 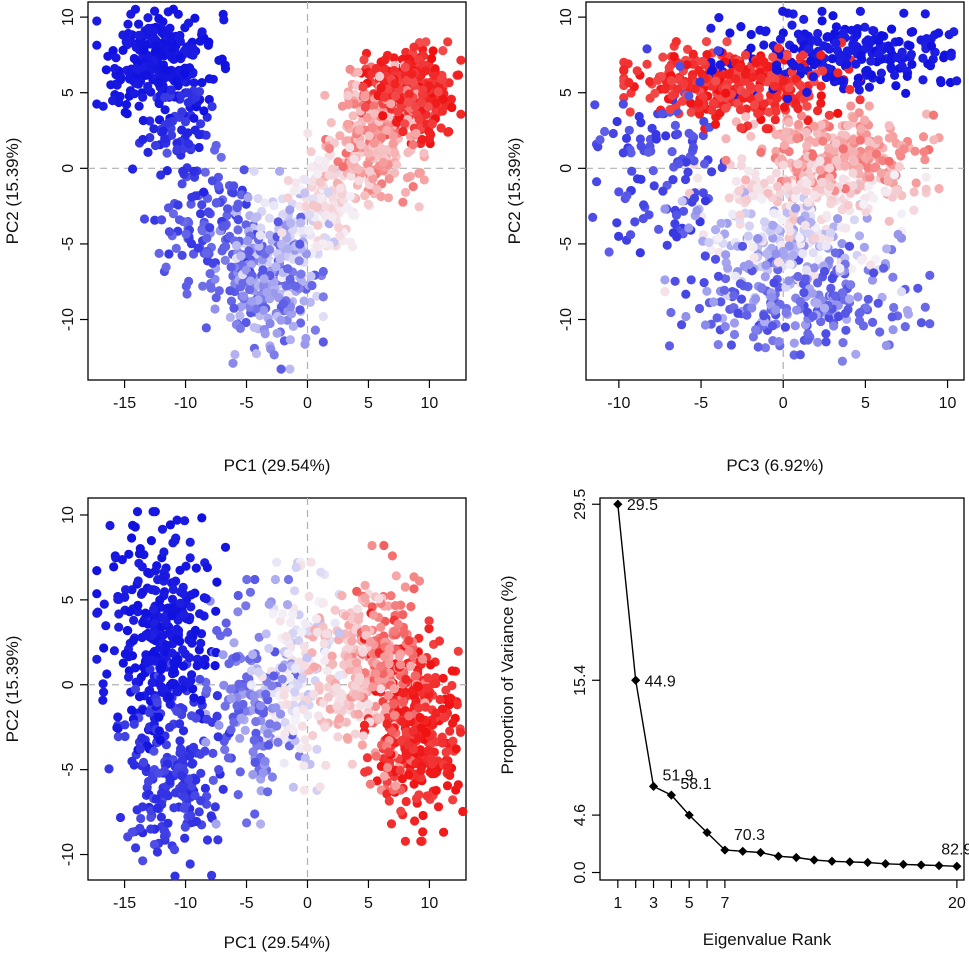 What do you see at coordinates (775, 186) in the screenshot?
I see `scatter-points` at bounding box center [775, 186].